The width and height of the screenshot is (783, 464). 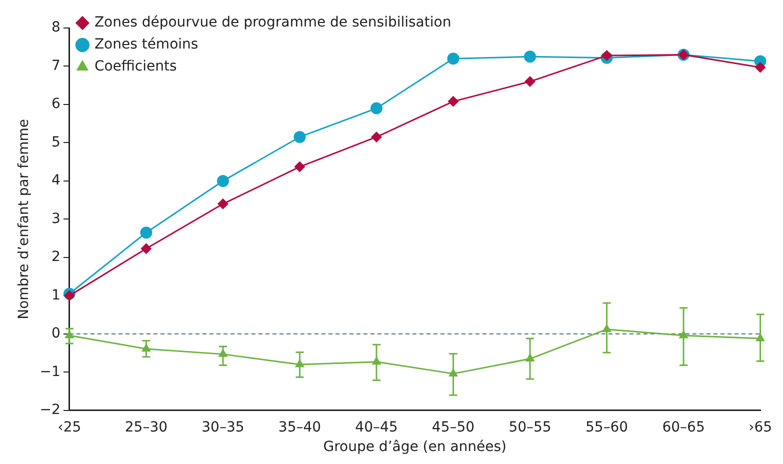 I want to click on y-tick-label: 0, so click(x=56, y=334).